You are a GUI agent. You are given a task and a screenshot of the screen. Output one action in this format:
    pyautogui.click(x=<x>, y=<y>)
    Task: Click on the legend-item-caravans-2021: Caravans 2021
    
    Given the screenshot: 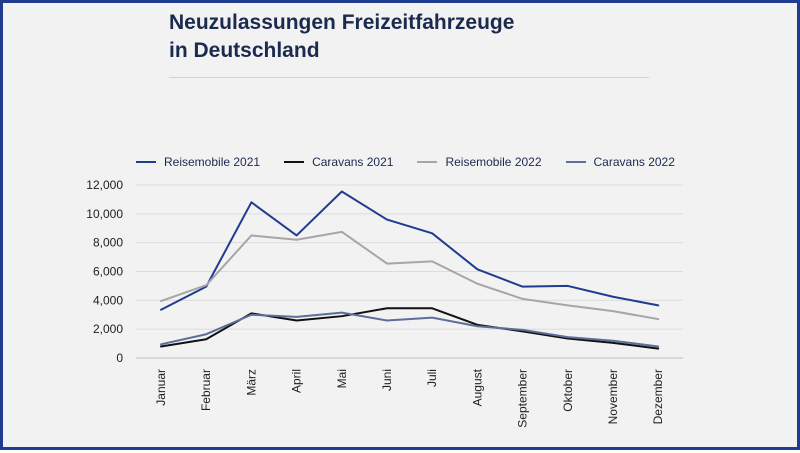 What is the action you would take?
    pyautogui.click(x=338, y=162)
    